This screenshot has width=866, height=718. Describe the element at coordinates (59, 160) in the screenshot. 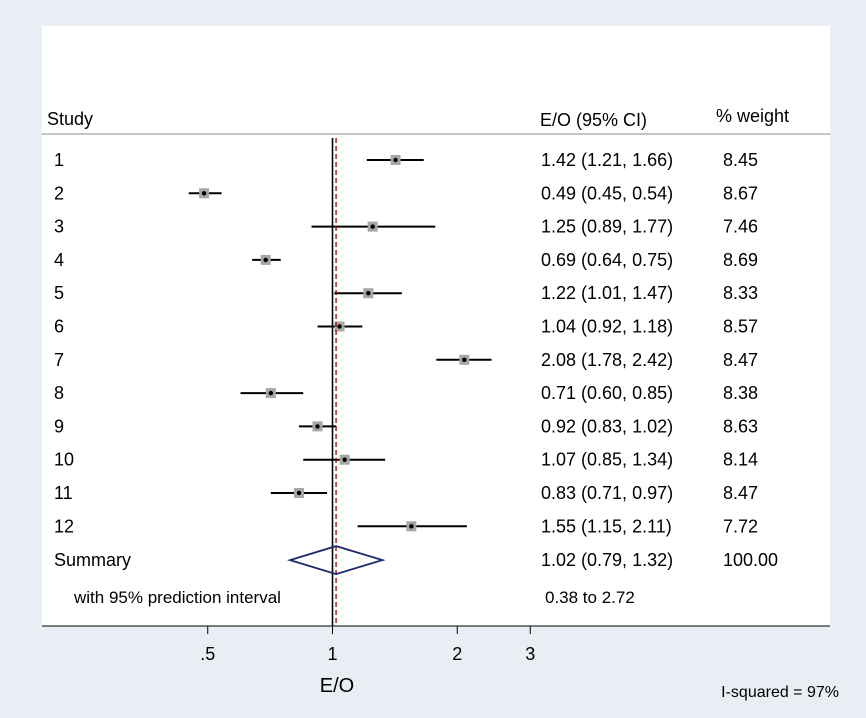

I see `study-label: 1` at that location.